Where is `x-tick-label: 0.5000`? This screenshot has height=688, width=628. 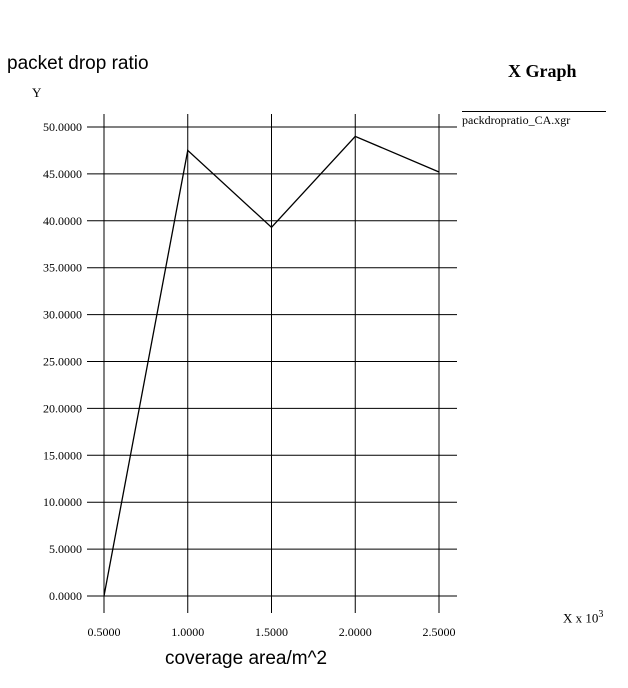 x-tick-label: 0.5000 is located at coordinates (104, 632).